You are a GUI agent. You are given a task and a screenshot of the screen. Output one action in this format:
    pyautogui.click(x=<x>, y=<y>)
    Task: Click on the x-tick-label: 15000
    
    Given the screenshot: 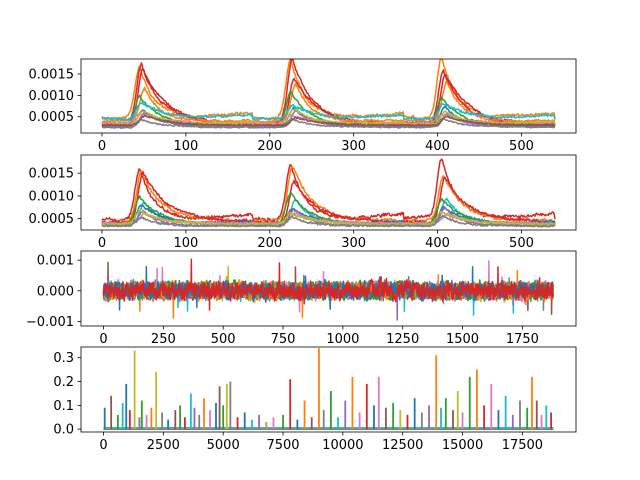 What is the action you would take?
    pyautogui.click(x=462, y=445)
    